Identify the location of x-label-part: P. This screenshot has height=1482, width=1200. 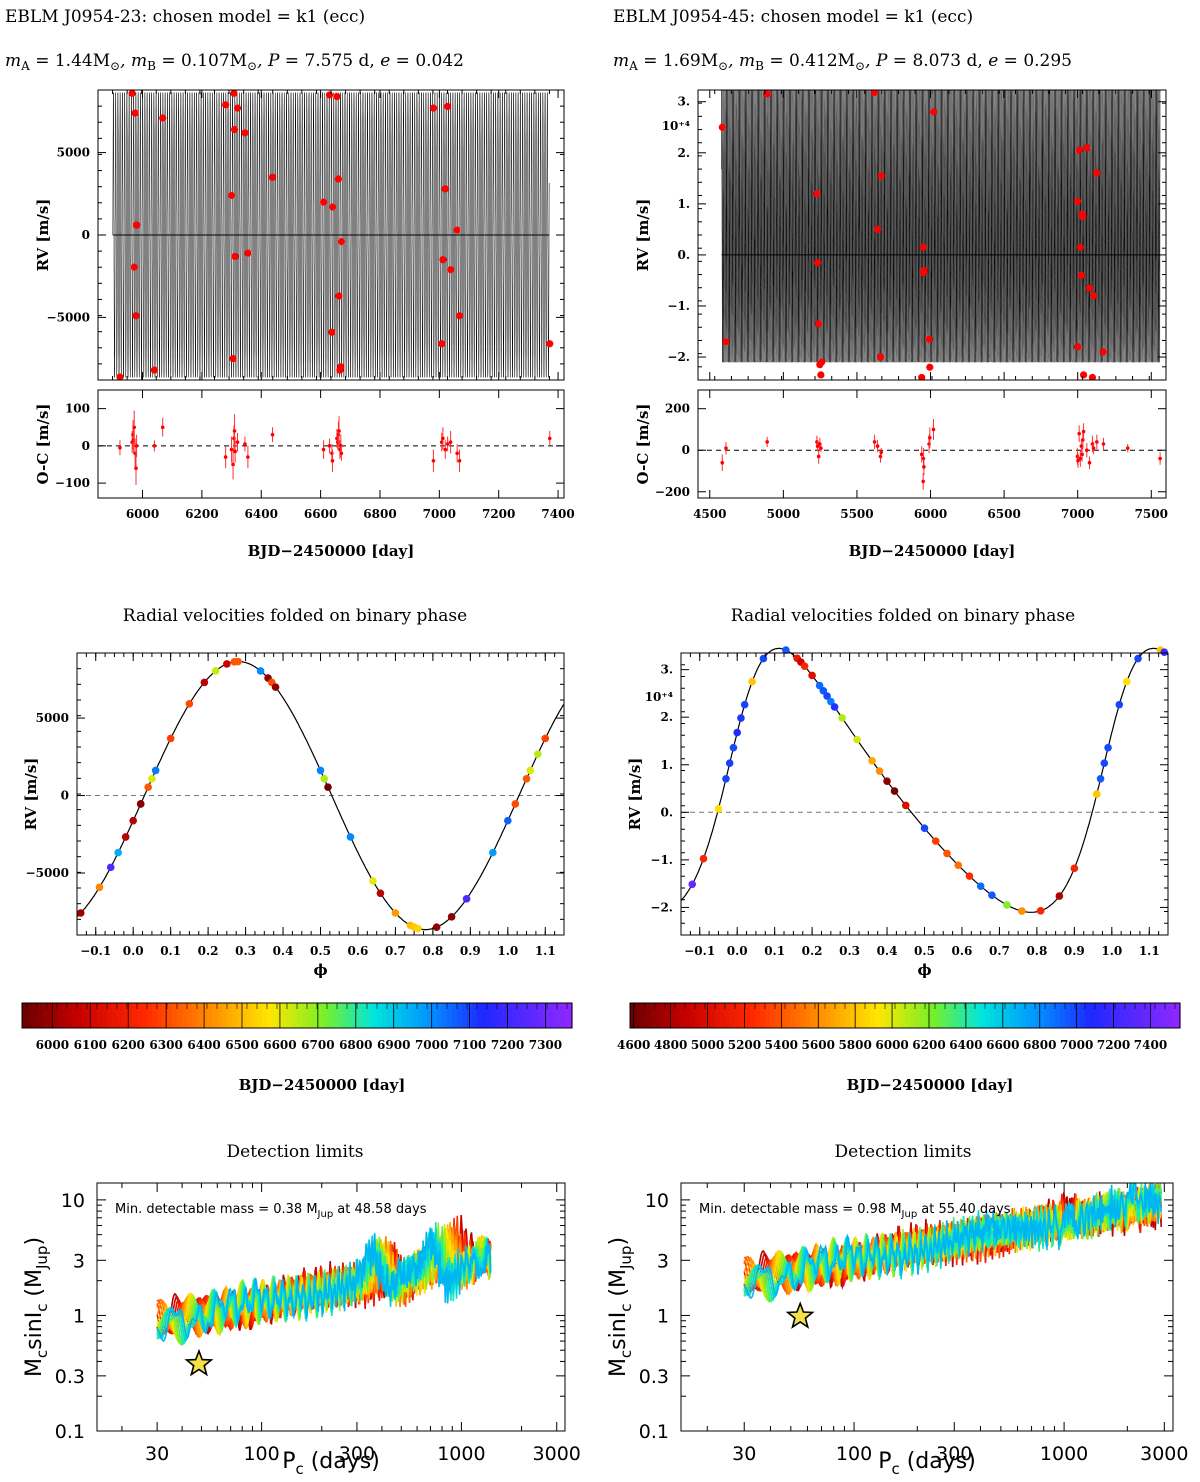
(288, 1461).